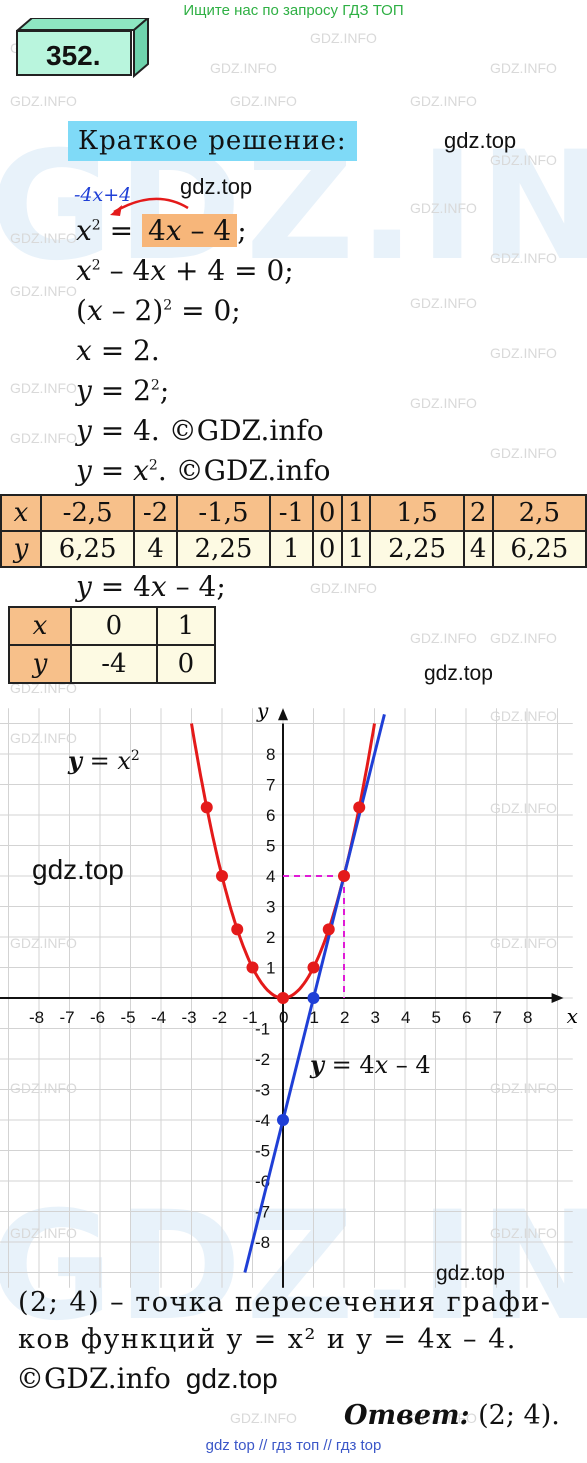 The width and height of the screenshot is (587, 1463). I want to click on x-tick-label: -6, so click(97, 1017).